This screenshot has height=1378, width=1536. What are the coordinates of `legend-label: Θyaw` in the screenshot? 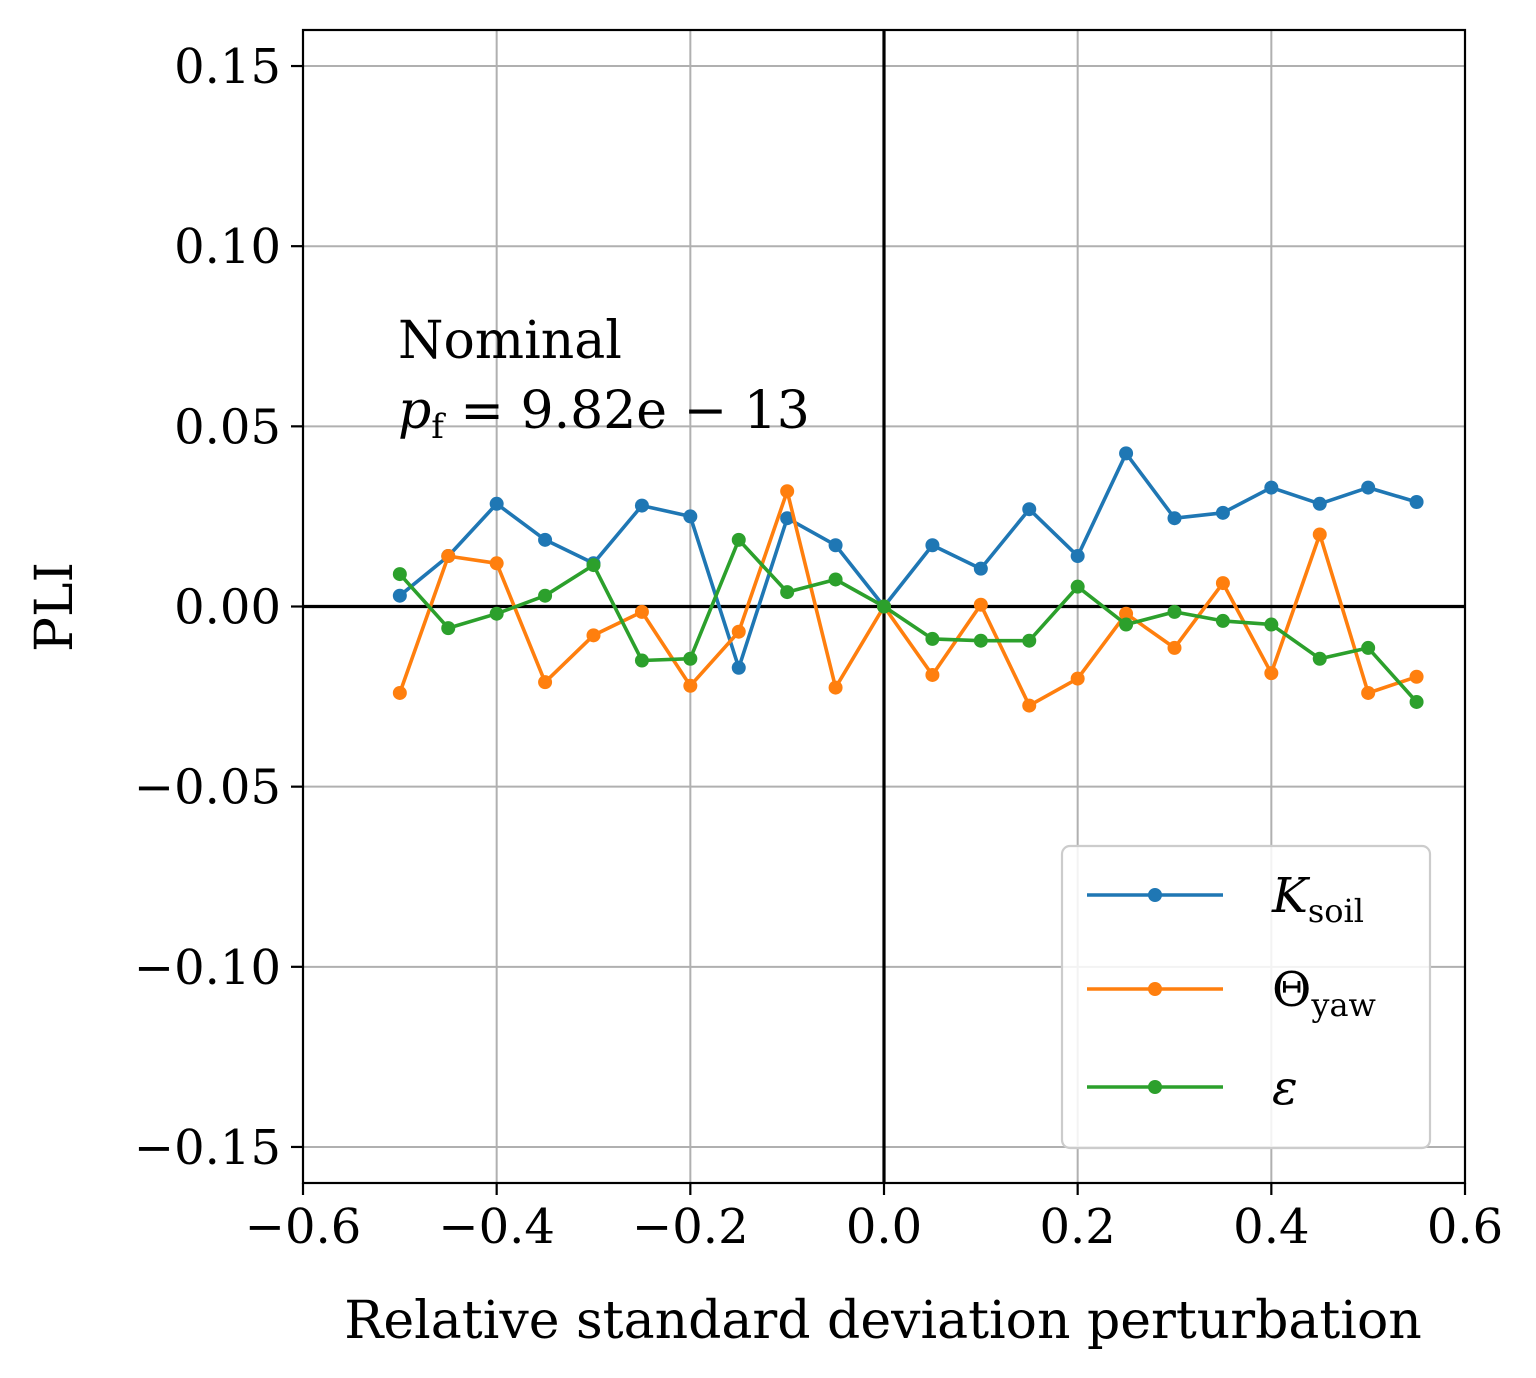 It's located at (1324, 993).